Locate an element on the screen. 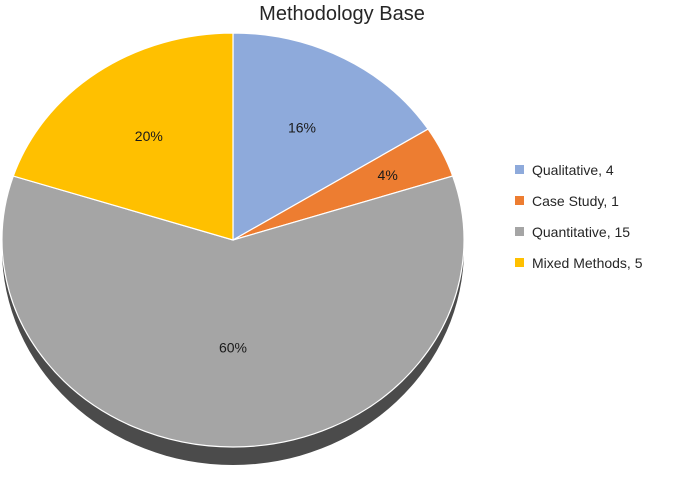 This screenshot has height=483, width=685. data-label-mixed-methods: 20% is located at coordinates (149, 136).